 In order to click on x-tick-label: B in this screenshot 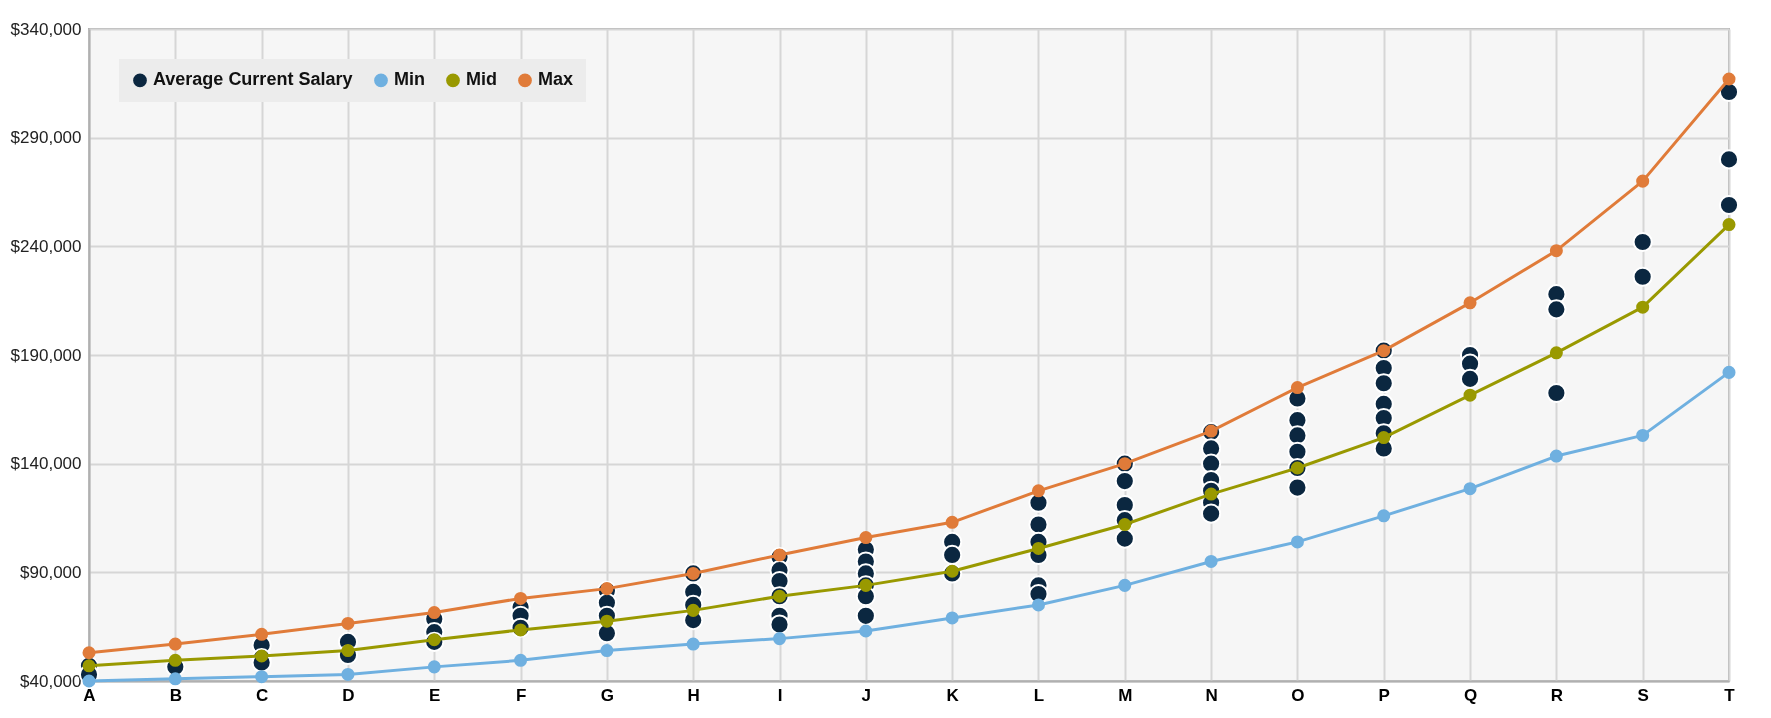, I will do `click(175, 695)`.